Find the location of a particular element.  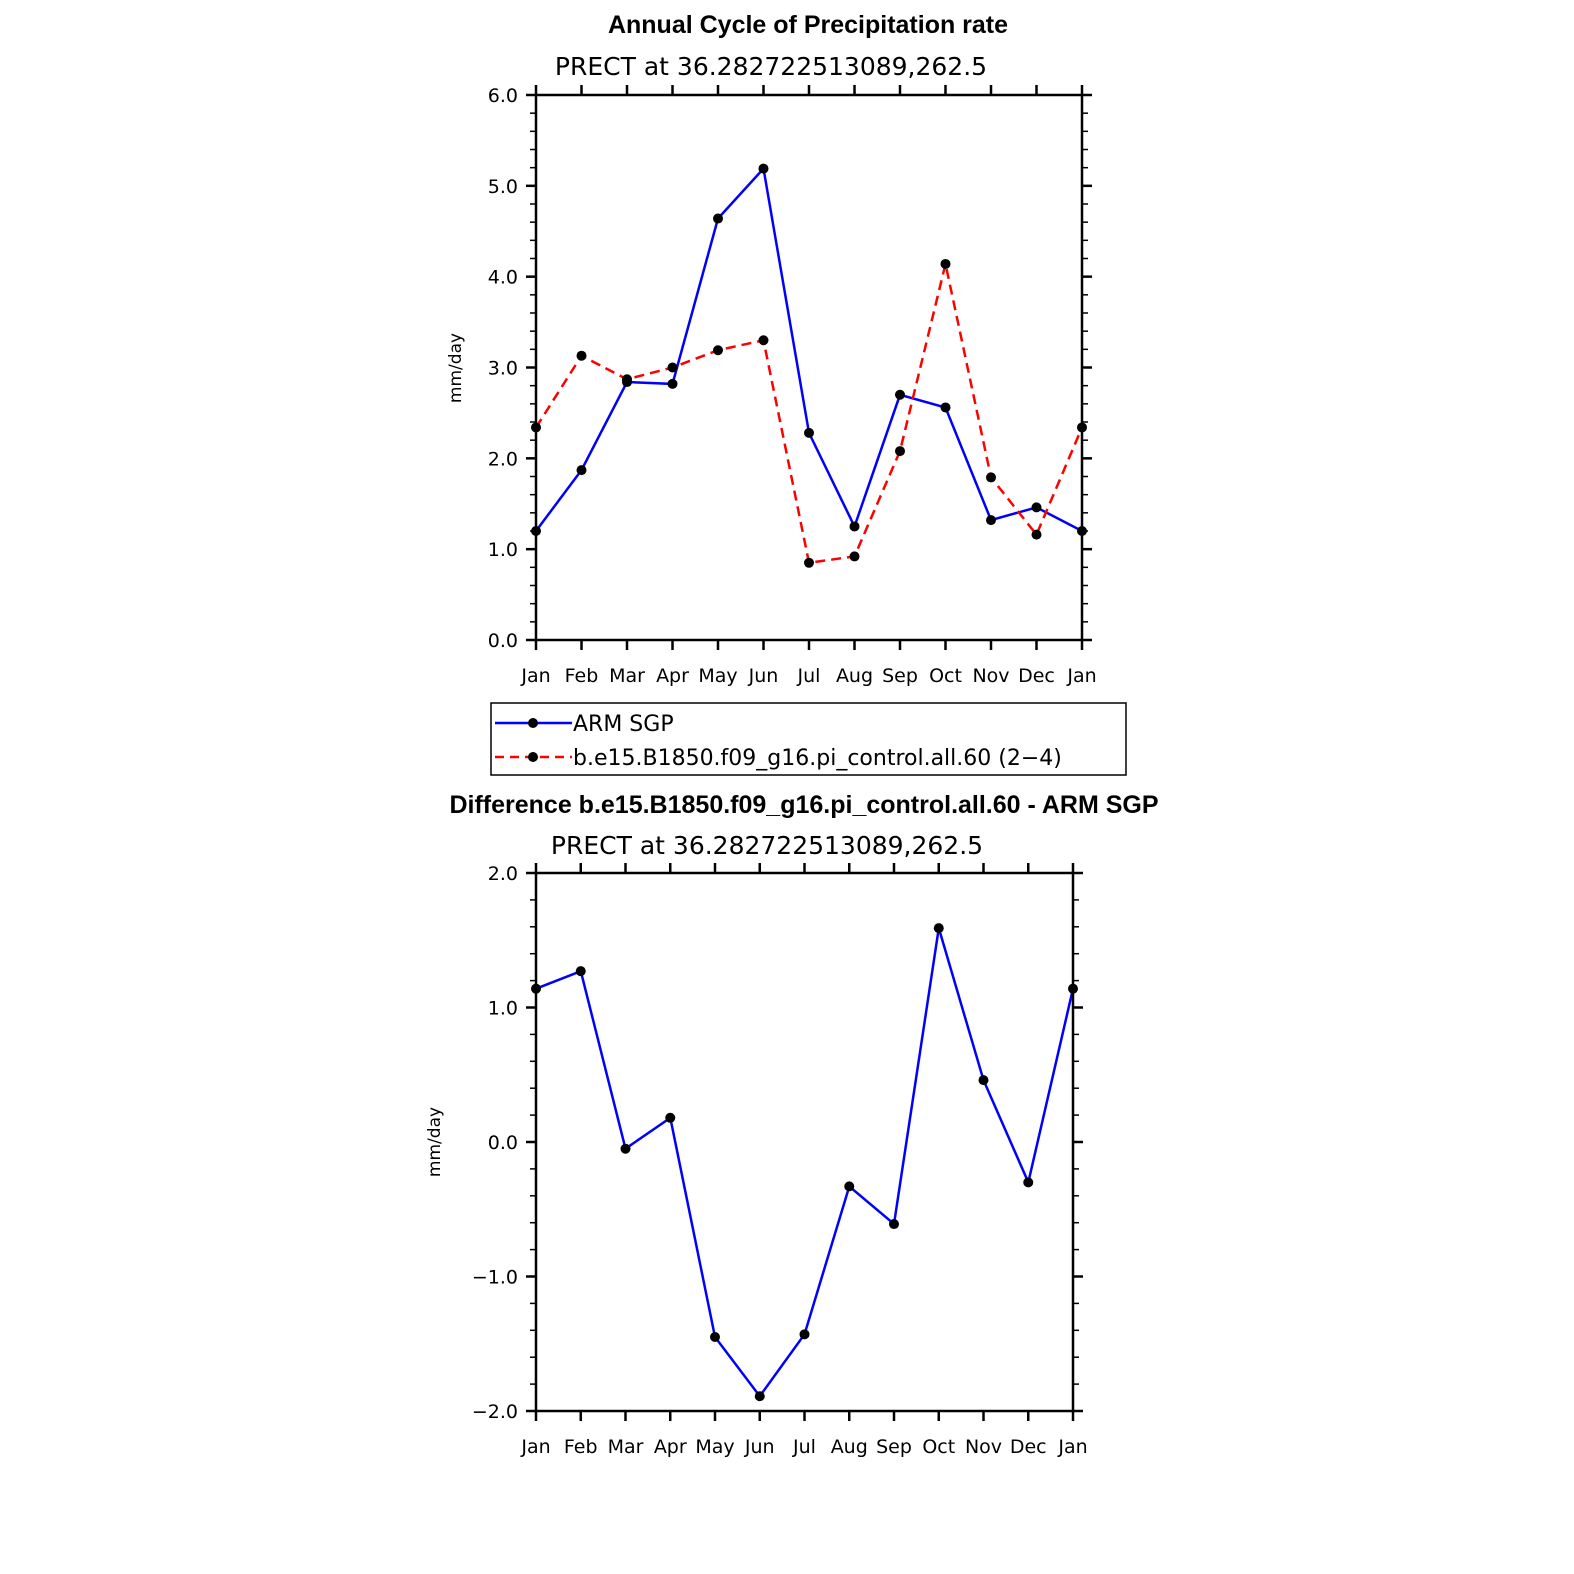

top-x-tick-label: Mar is located at coordinates (627, 676).